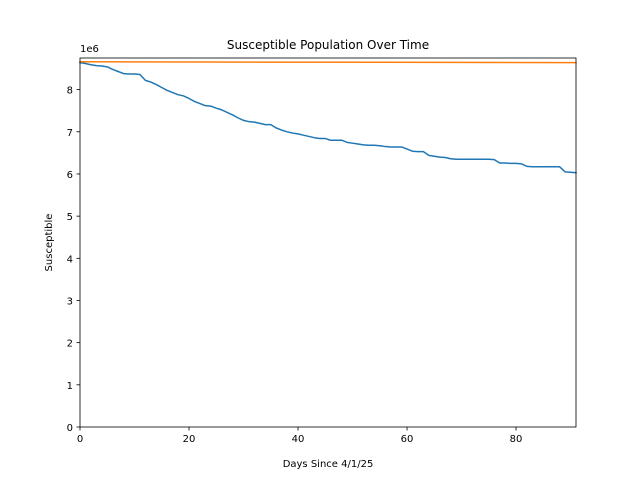 The width and height of the screenshot is (640, 480). Describe the element at coordinates (70, 301) in the screenshot. I see `y-tick-label: 3` at that location.